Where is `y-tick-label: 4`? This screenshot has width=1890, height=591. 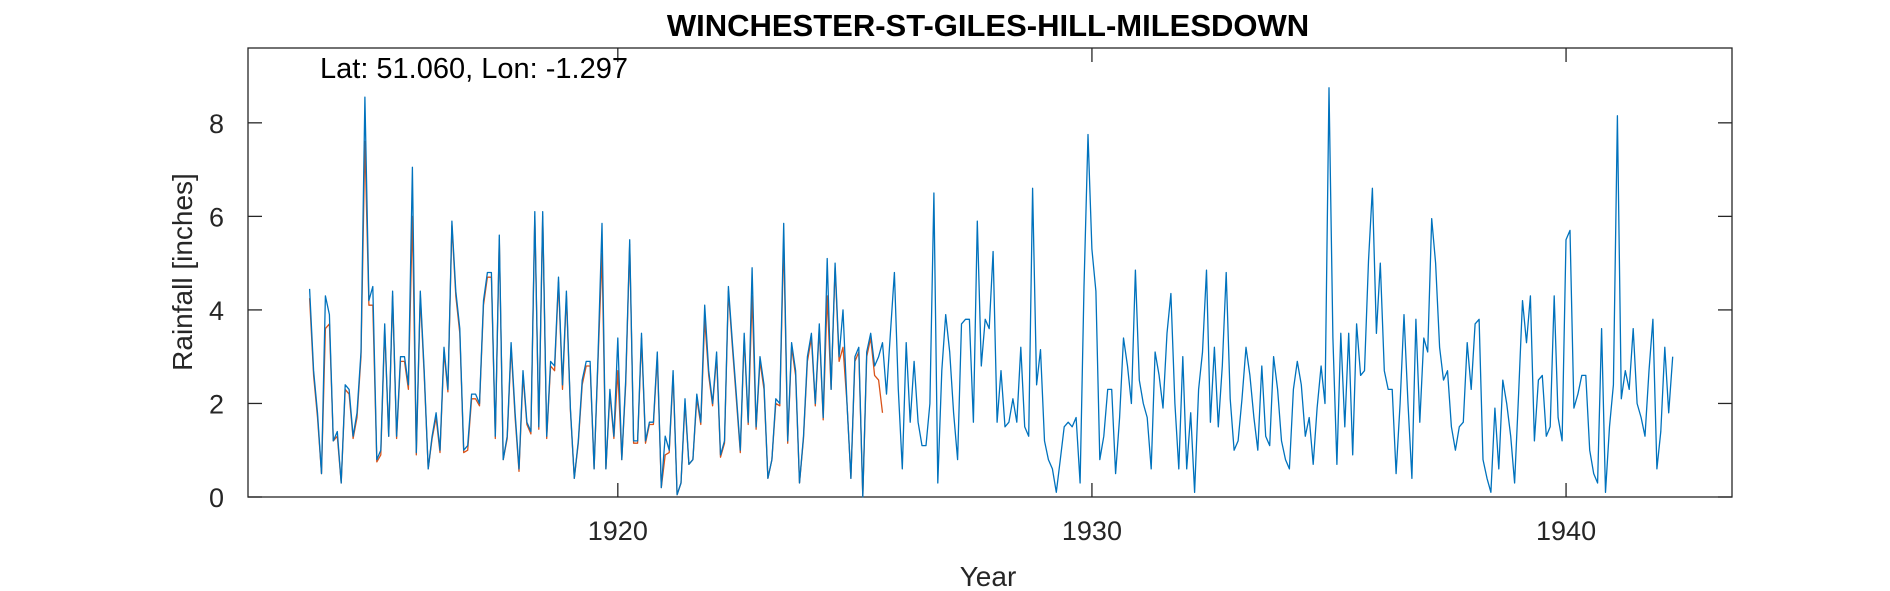
y-tick-label: 4 is located at coordinates (216, 311).